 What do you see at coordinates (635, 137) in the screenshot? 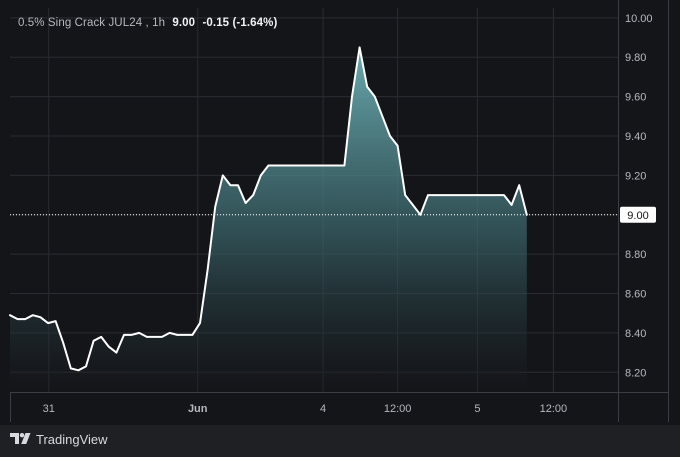
I see `y-tick-label: 9.40` at bounding box center [635, 137].